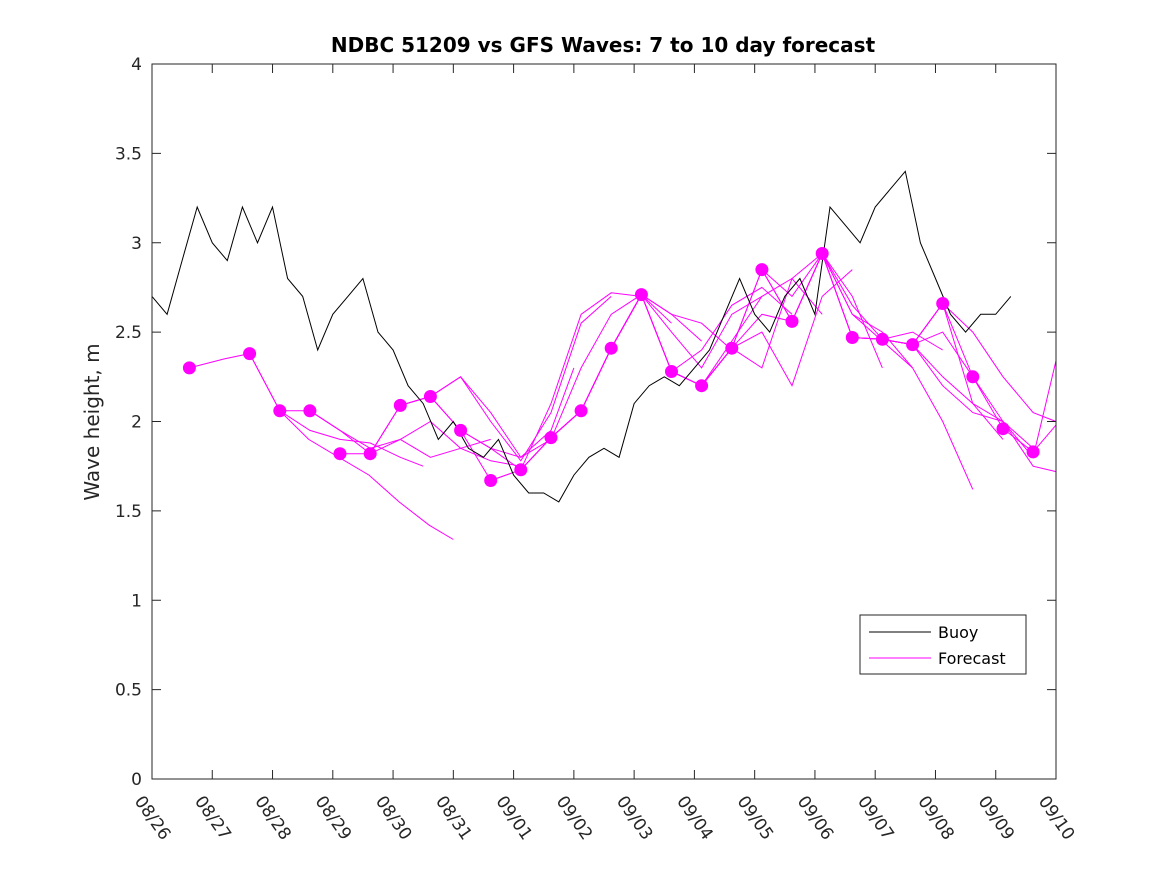  What do you see at coordinates (958, 632) in the screenshot?
I see `legend-buoy-label: Buoy` at bounding box center [958, 632].